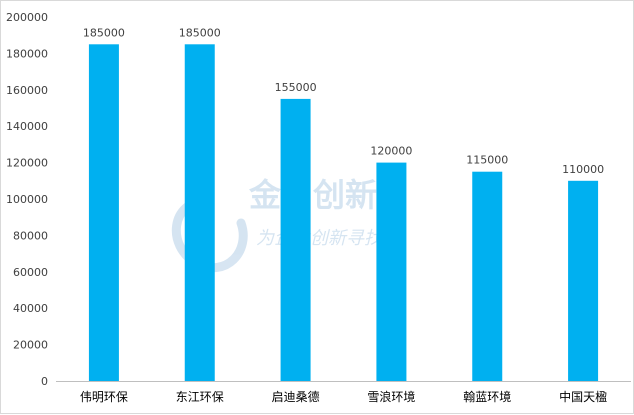 The width and height of the screenshot is (634, 415). I want to click on x-category-label: 启迪桑德, so click(296, 396).